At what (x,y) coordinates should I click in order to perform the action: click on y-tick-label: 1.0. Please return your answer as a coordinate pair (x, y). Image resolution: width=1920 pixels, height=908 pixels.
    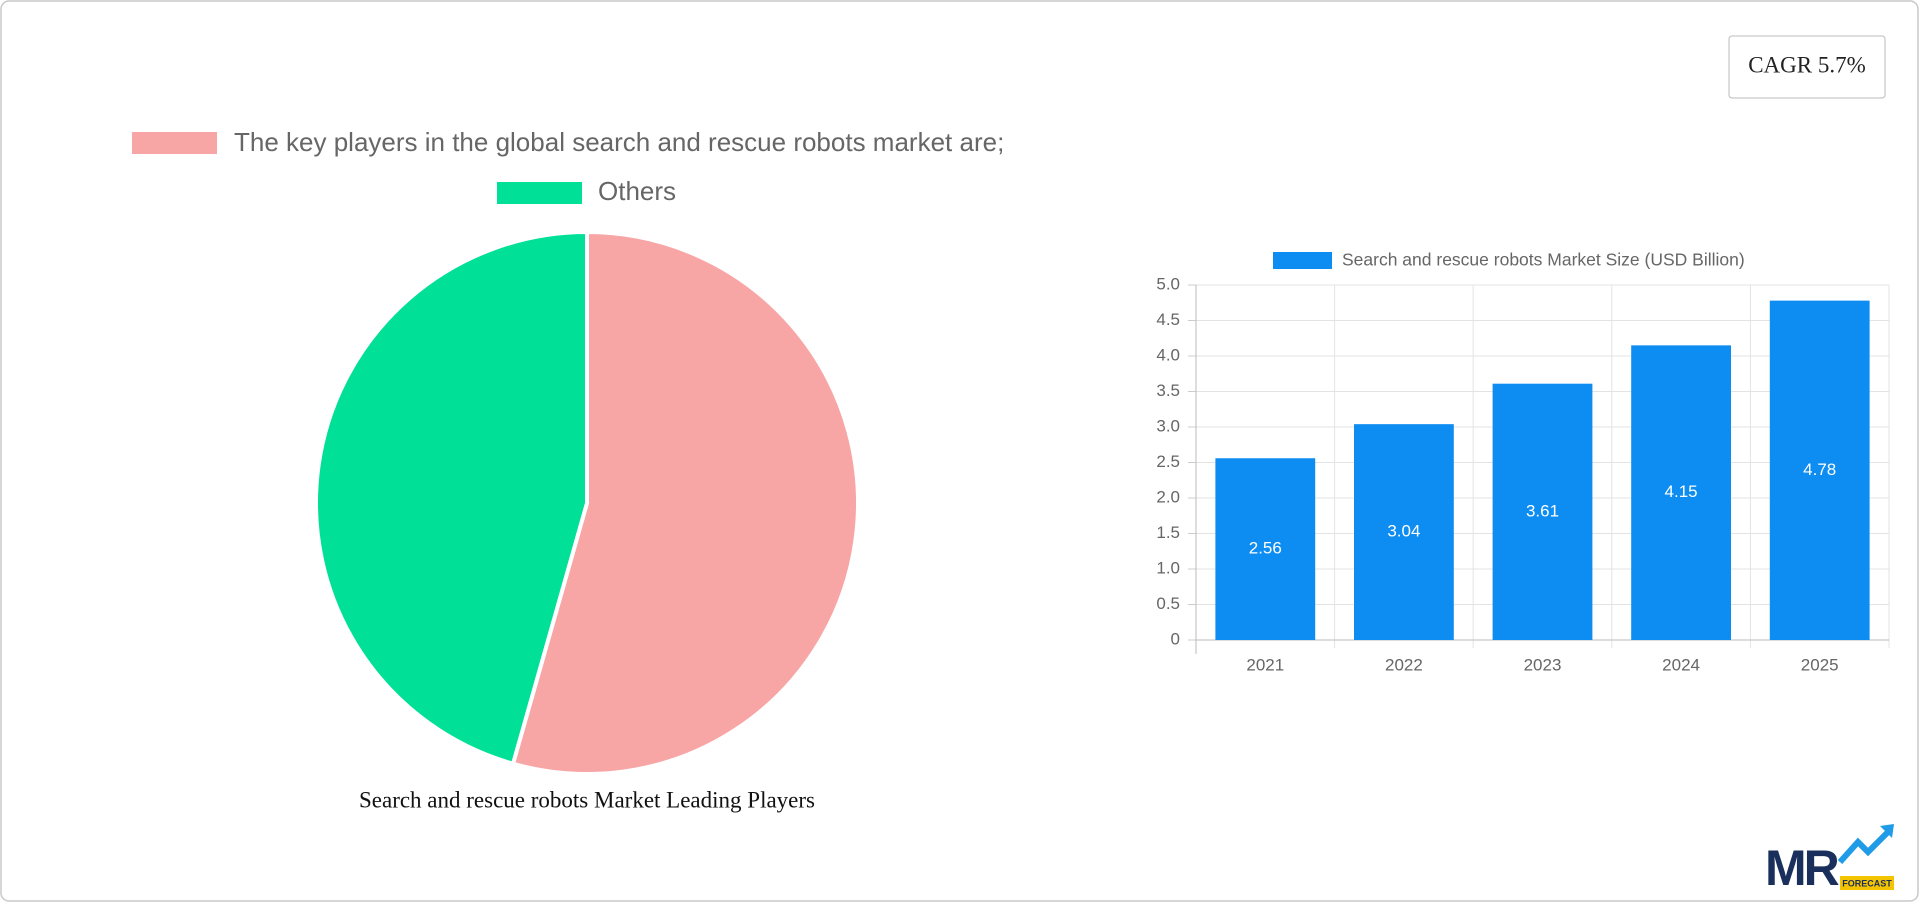
    Looking at the image, I should click on (1168, 567).